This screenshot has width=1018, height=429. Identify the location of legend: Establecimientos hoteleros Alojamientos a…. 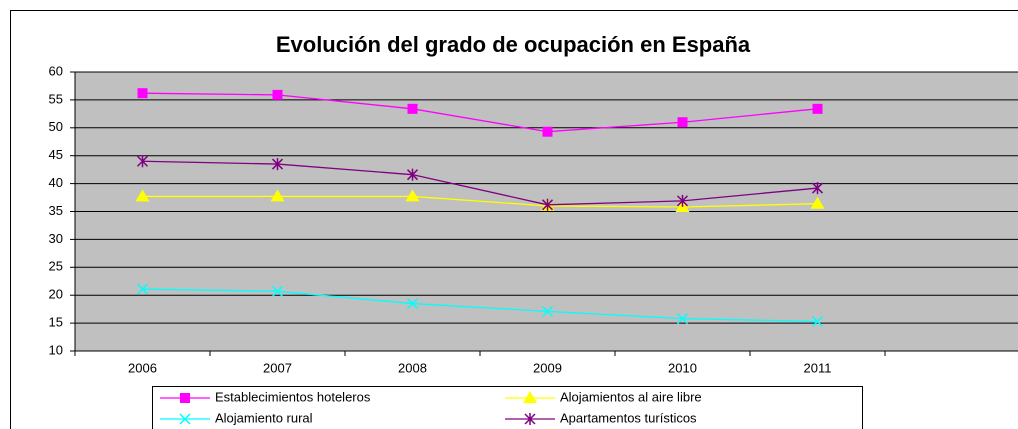
(507, 407).